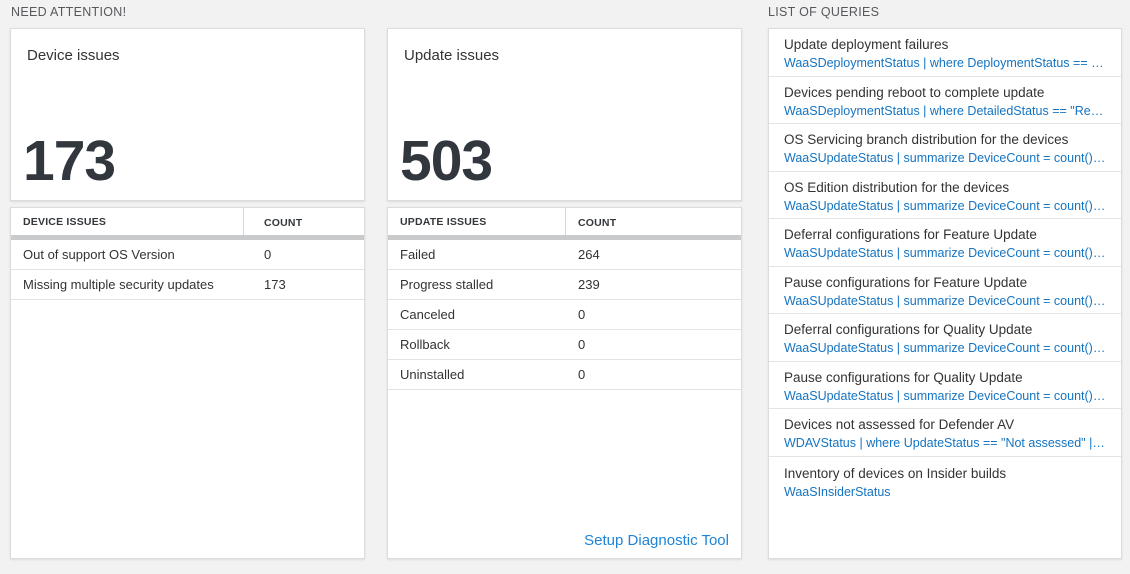  I want to click on update-issues-title: Update issues, so click(452, 55).